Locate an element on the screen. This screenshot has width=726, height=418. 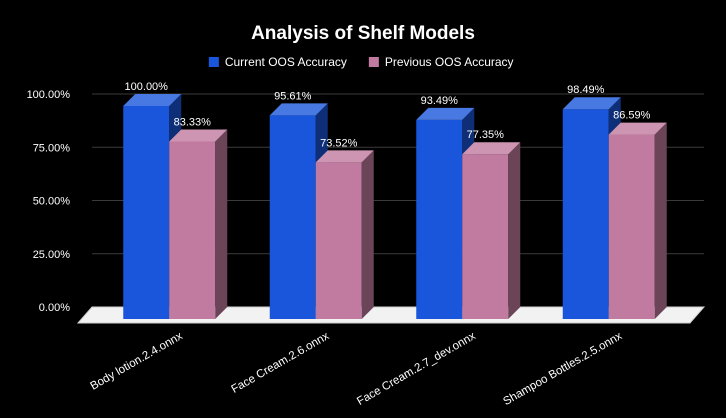
legend-label: Current OOS Accuracy is located at coordinates (286, 62).